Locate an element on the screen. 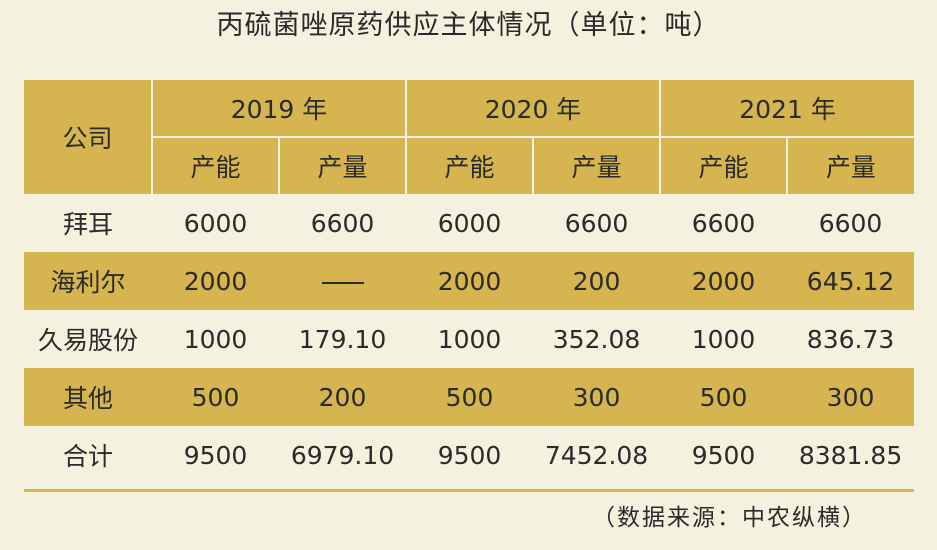  table-row: 拜耳 6000 6600 6000 6600 6600 6600 is located at coordinates (469, 223).